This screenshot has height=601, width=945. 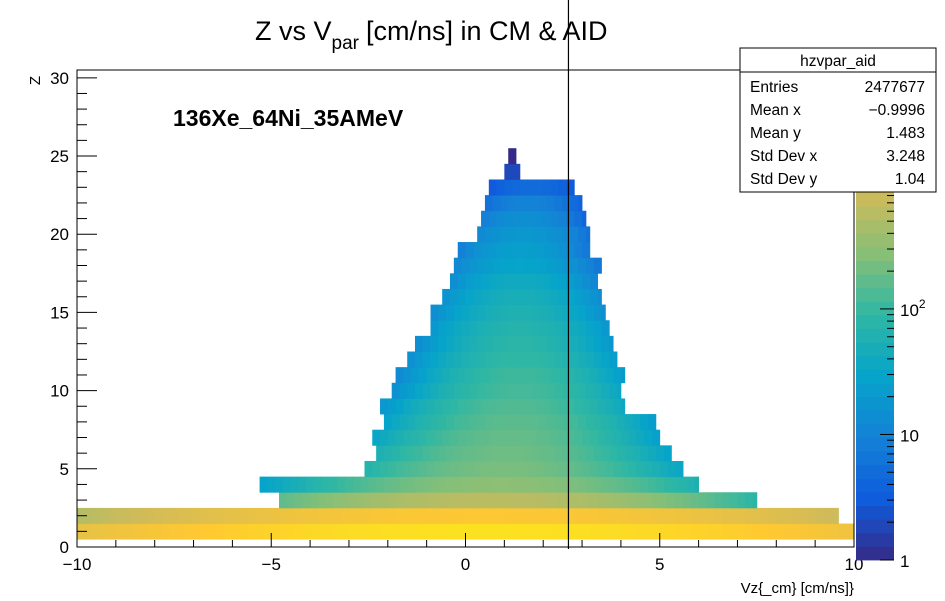 I want to click on stats-row-label: Entries, so click(x=774, y=87).